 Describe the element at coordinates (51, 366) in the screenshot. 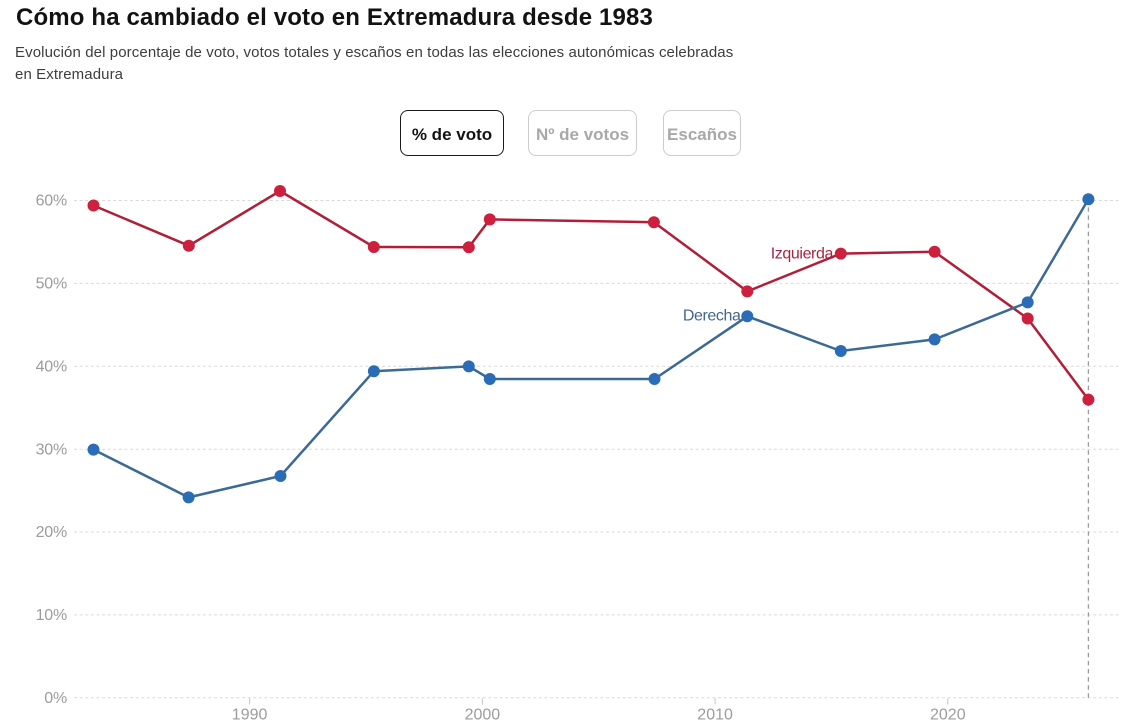

I see `svg-text: 40%` at that location.